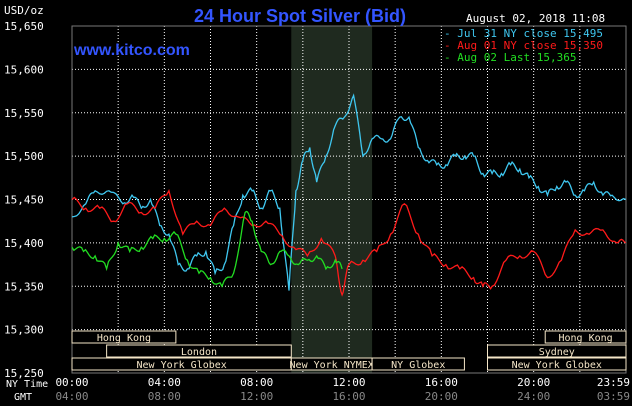 This screenshot has height=406, width=632. Describe the element at coordinates (300, 16) in the screenshot. I see `chart-title: 24 Hour Spot Silver (Bid)` at that location.